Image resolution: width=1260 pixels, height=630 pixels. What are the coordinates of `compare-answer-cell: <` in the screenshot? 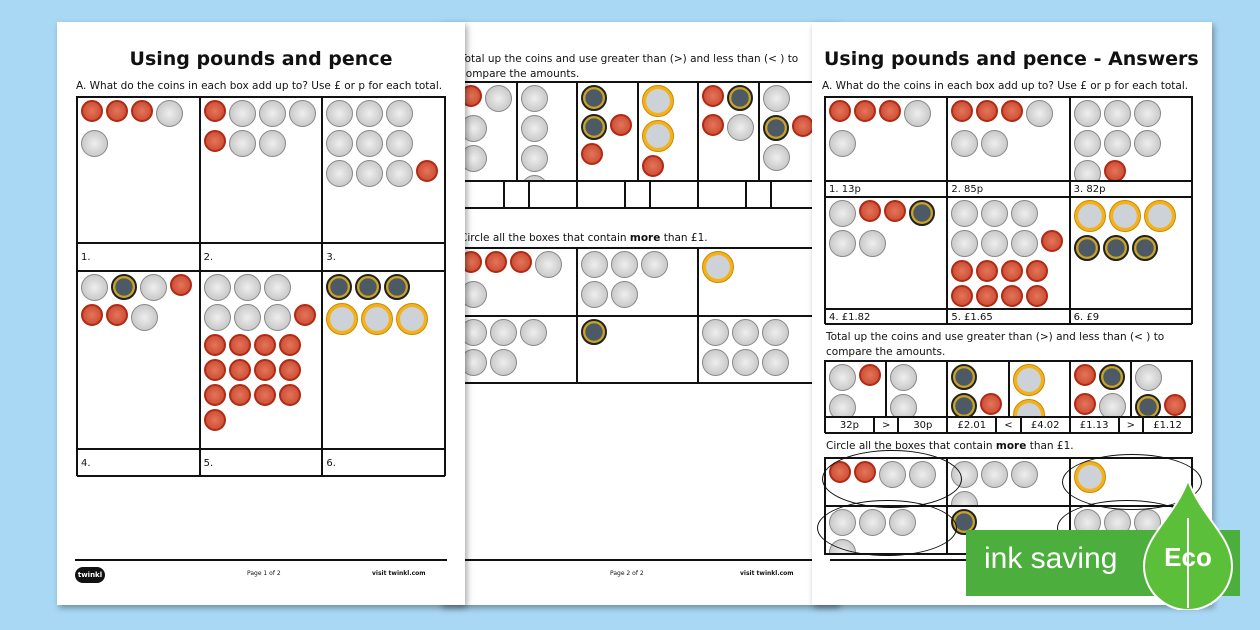 It's located at (1008, 425).